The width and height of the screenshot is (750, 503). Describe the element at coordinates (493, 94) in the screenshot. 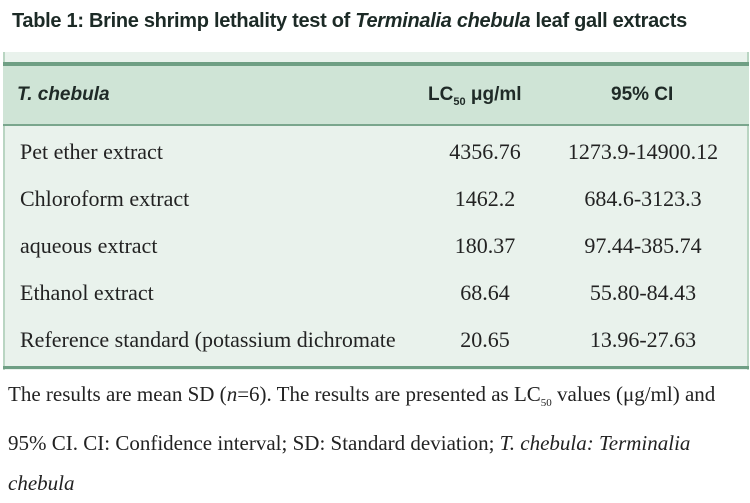

I see `header-lc-unit: μg/ml` at that location.